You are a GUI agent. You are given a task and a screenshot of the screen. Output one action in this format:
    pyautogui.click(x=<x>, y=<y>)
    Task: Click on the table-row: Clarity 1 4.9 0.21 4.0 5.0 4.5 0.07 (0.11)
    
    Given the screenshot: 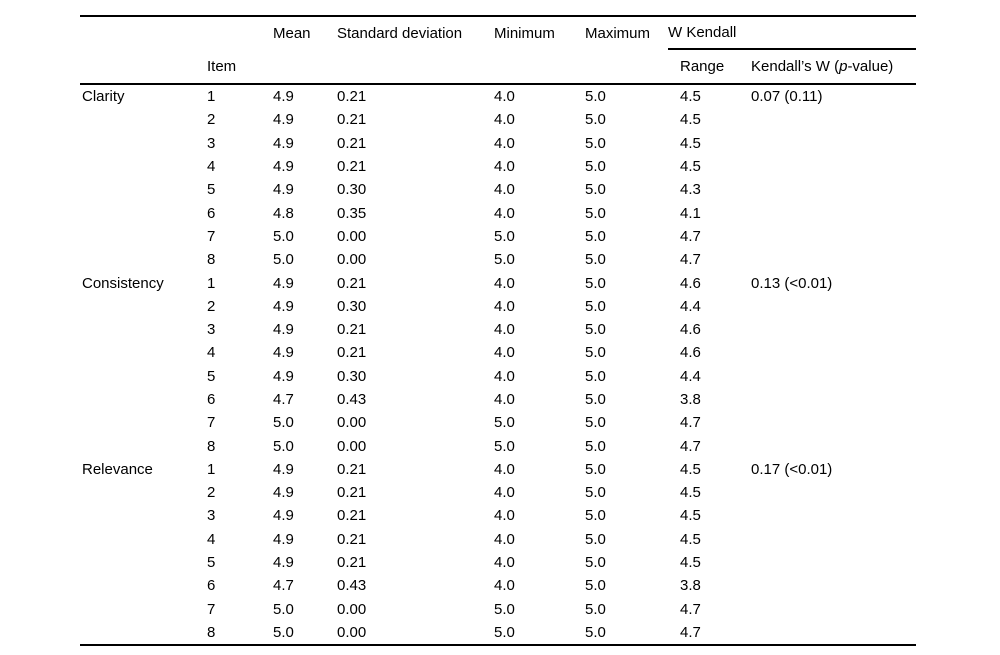 What is the action you would take?
    pyautogui.click(x=498, y=96)
    